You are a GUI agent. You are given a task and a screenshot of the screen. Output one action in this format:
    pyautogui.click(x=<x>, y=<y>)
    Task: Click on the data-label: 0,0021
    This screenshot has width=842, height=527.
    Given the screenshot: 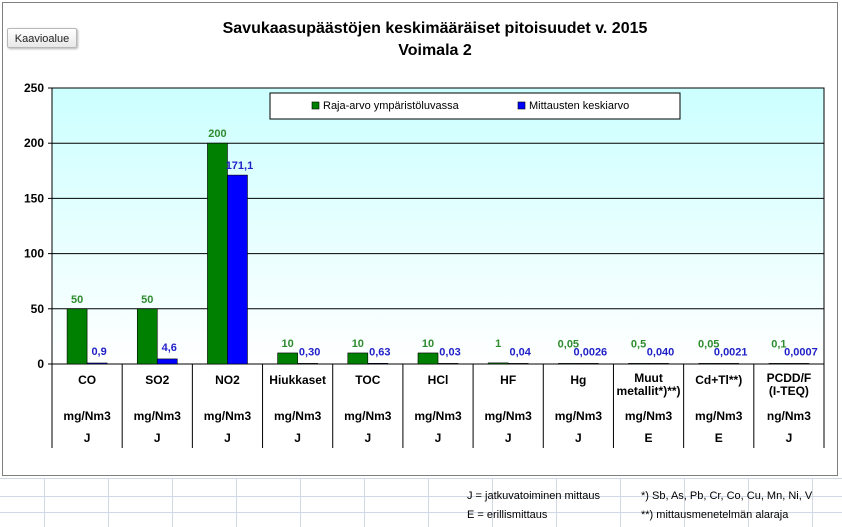 What is the action you would take?
    pyautogui.click(x=731, y=352)
    